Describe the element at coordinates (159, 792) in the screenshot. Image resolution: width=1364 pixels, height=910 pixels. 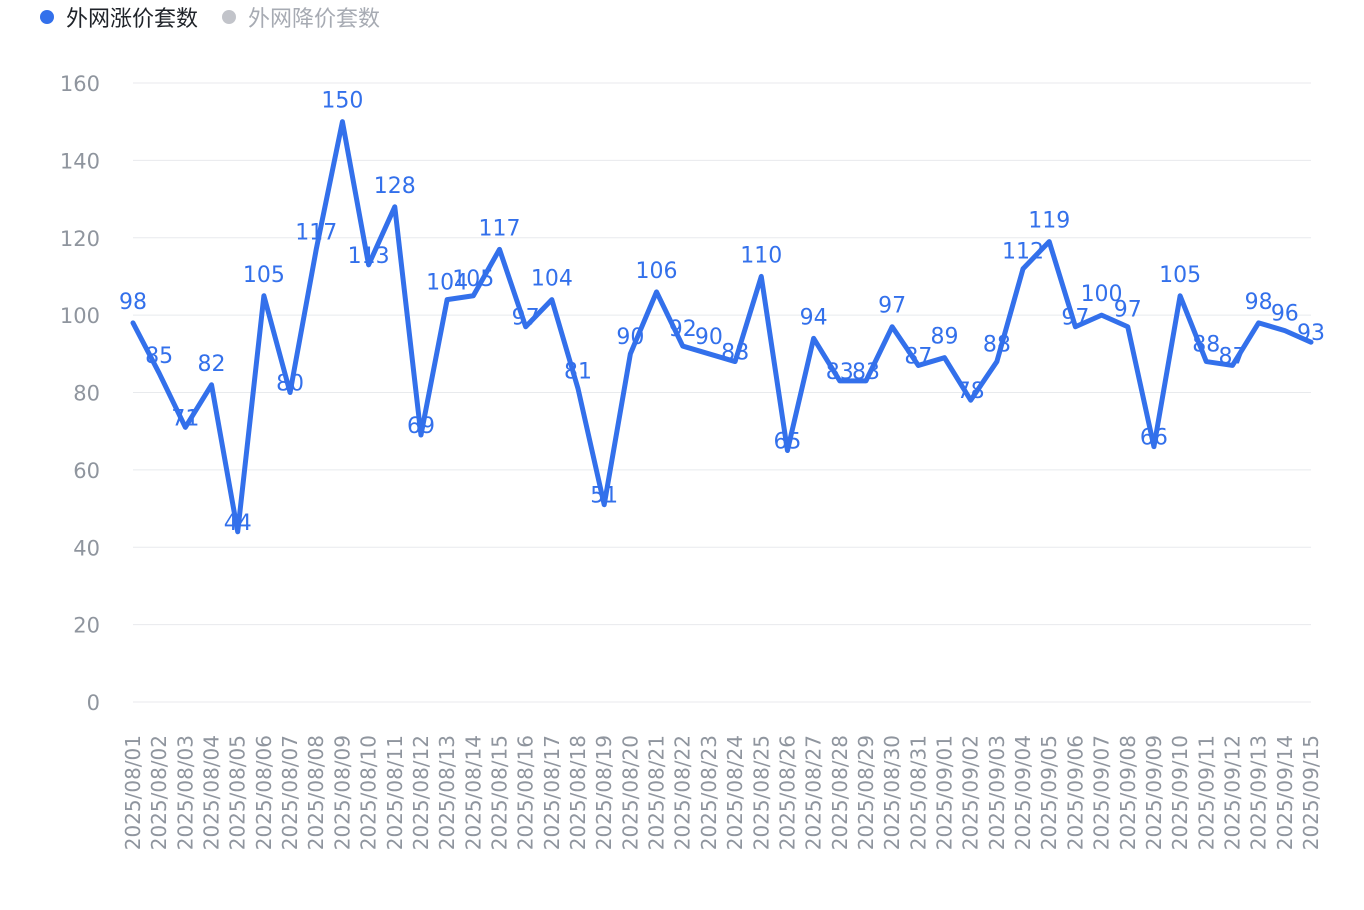
I see `x-tick-label: 2025/08/02` at that location.